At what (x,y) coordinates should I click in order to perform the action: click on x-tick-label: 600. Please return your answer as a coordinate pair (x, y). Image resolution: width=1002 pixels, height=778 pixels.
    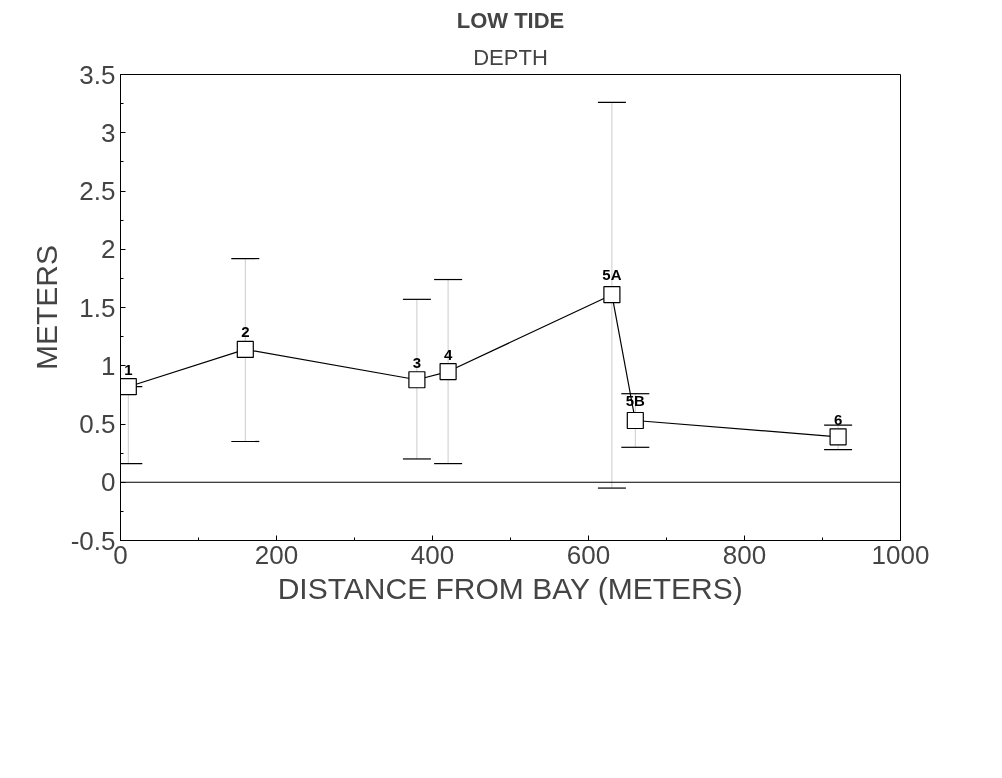
    Looking at the image, I should click on (588, 554).